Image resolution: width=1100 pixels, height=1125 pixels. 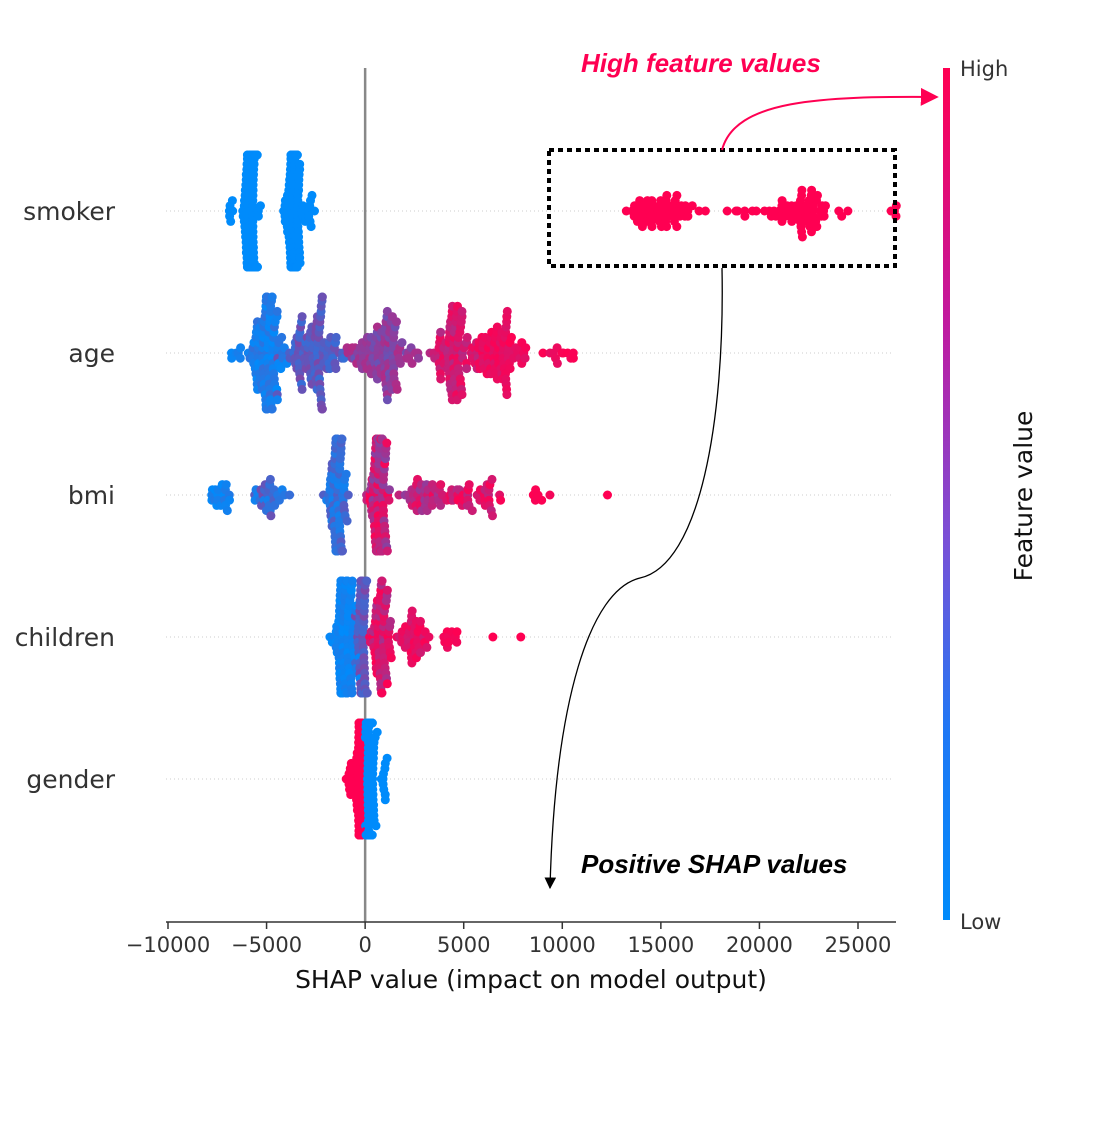 What do you see at coordinates (1023, 496) in the screenshot?
I see `colorbar-title: Feature value` at bounding box center [1023, 496].